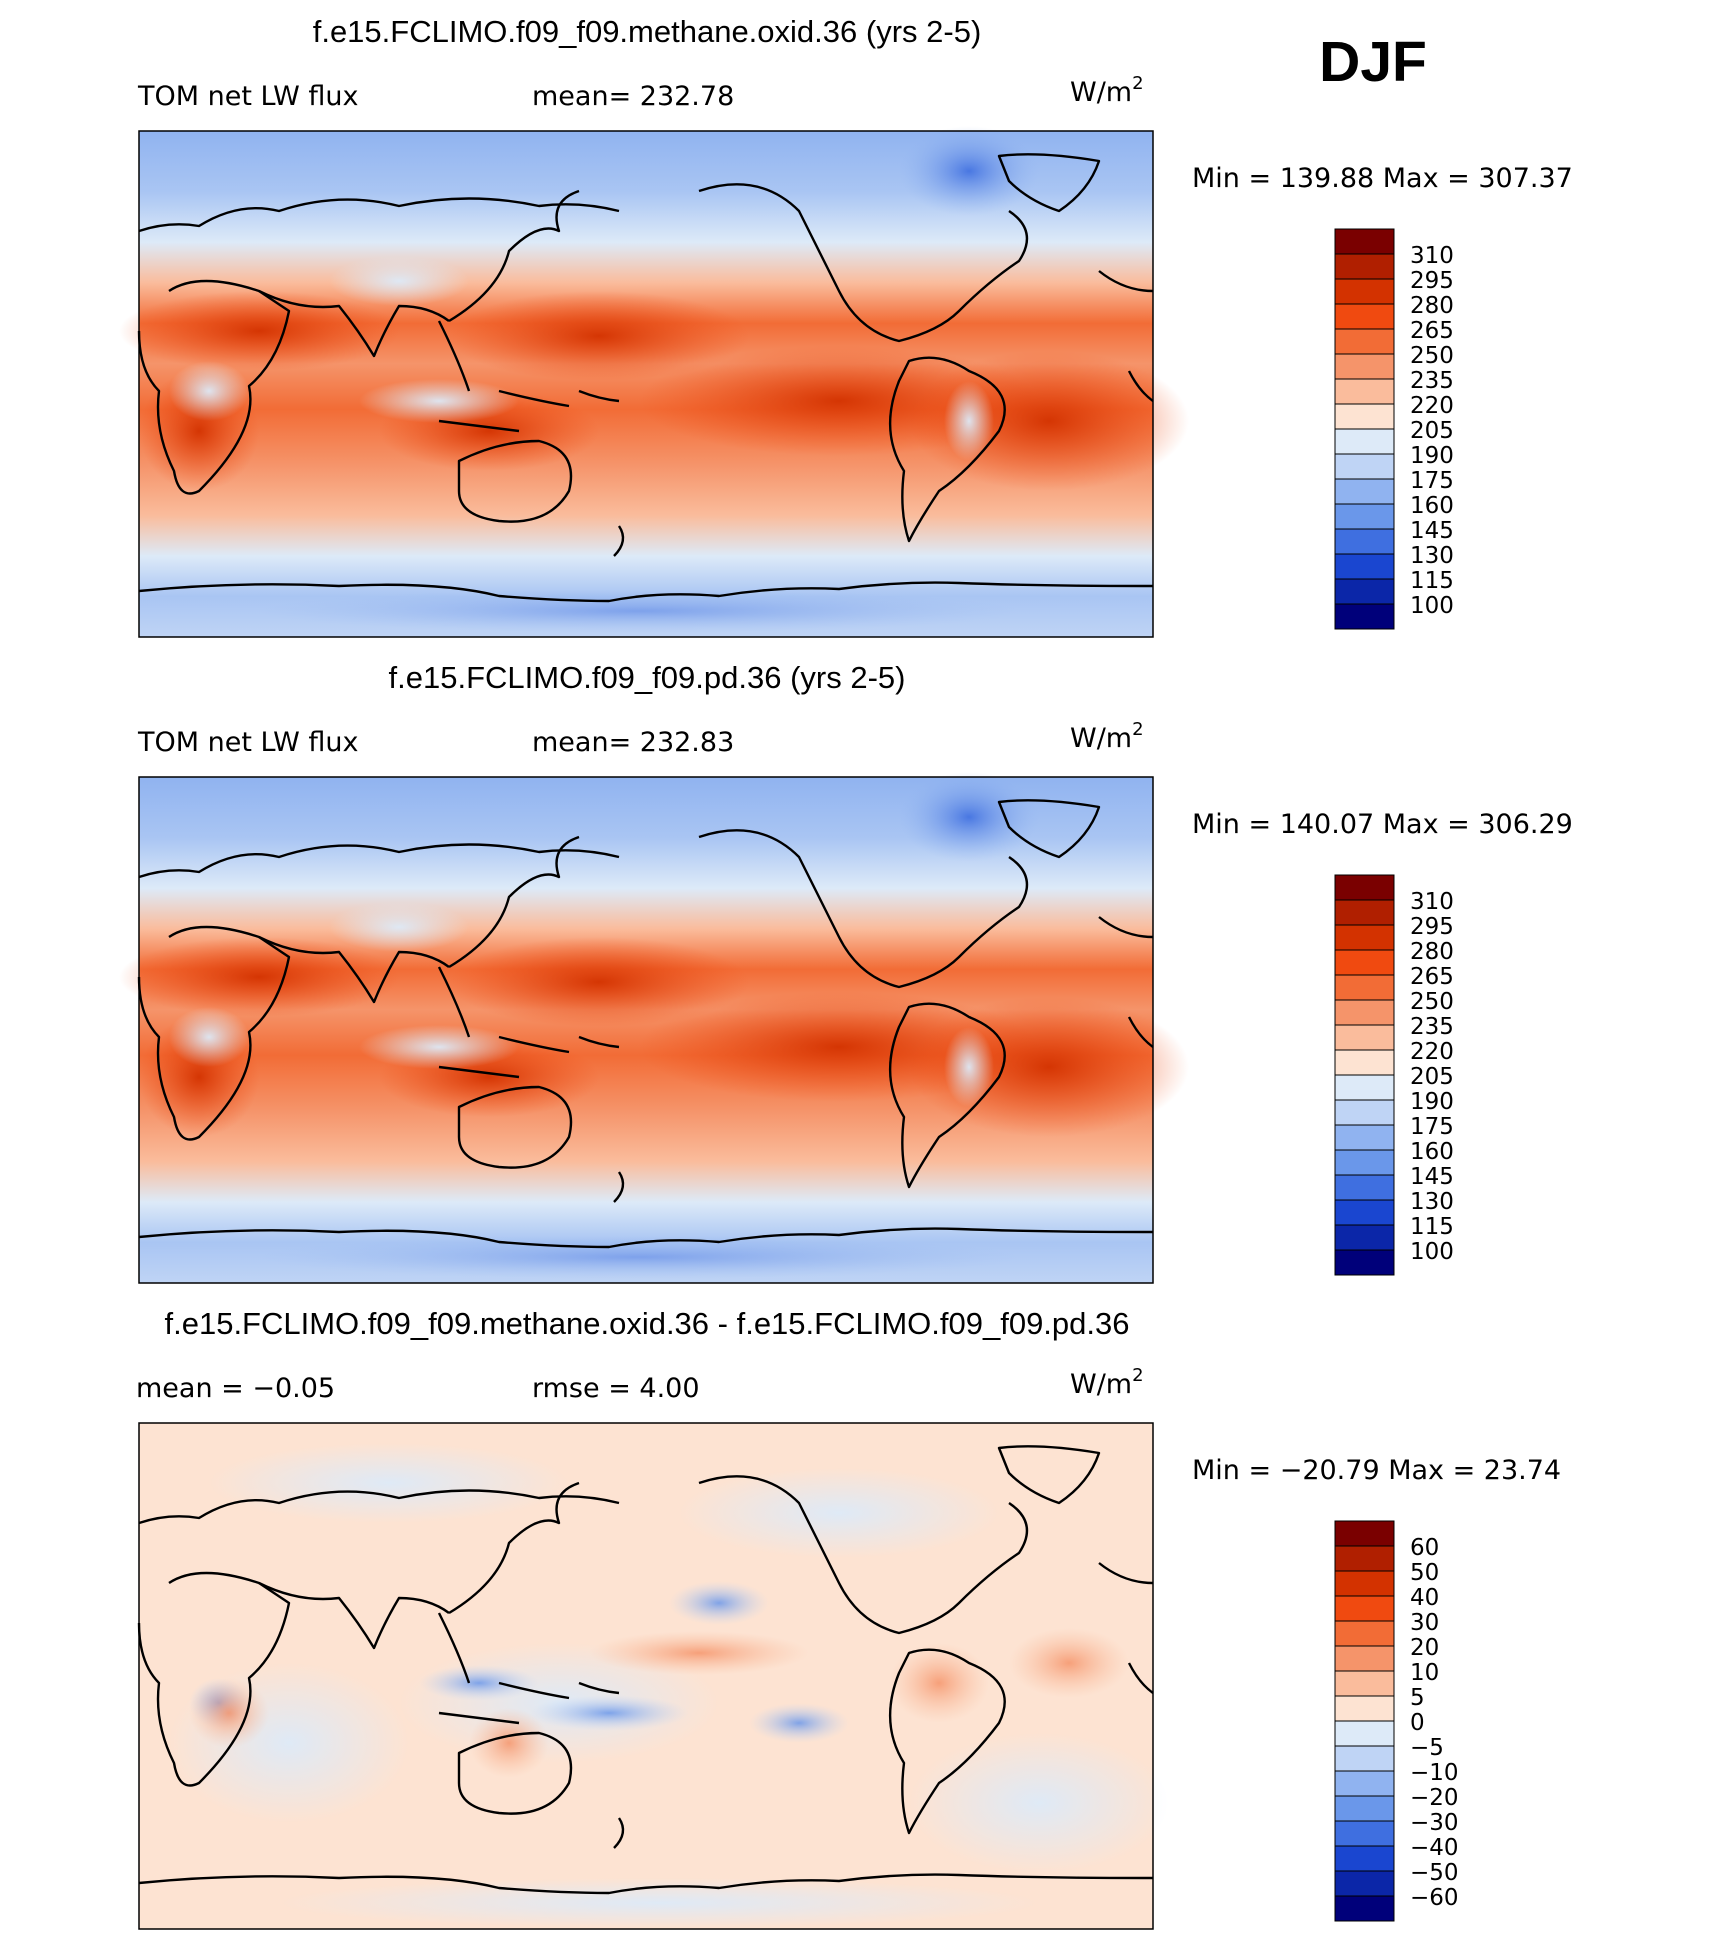 The height and width of the screenshot is (1936, 1710). Describe the element at coordinates (1417, 1723) in the screenshot. I see `colorbar-tick-label: 0` at that location.